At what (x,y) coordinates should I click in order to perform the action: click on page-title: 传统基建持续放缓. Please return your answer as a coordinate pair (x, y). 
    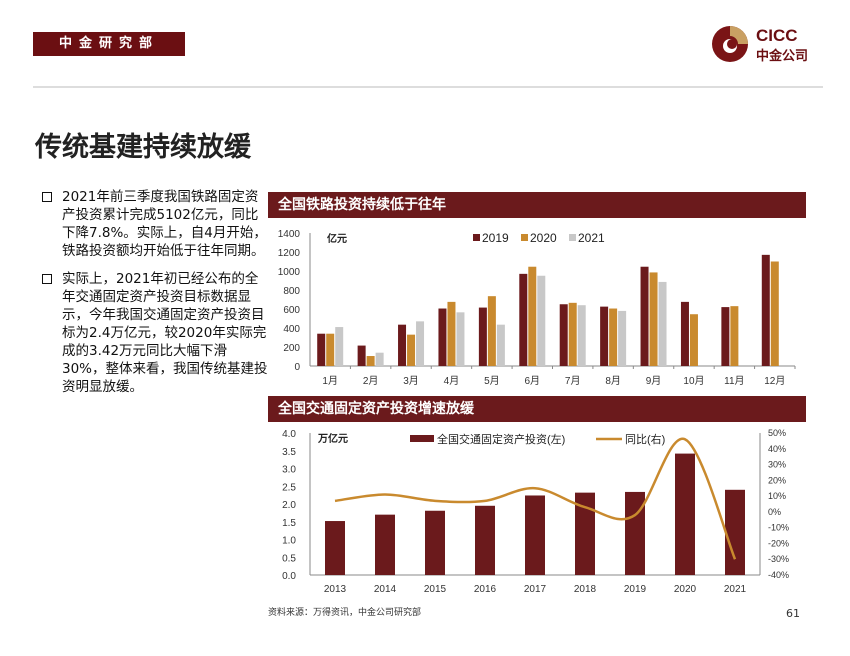
    Looking at the image, I should click on (143, 147).